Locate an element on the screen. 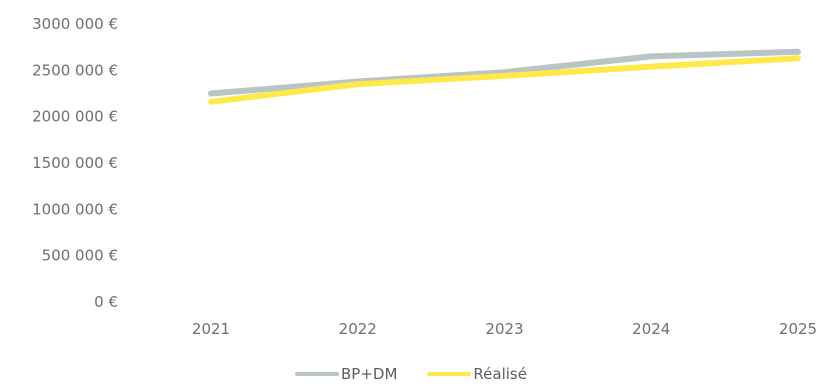  x-tick-label: 2022 is located at coordinates (358, 329).